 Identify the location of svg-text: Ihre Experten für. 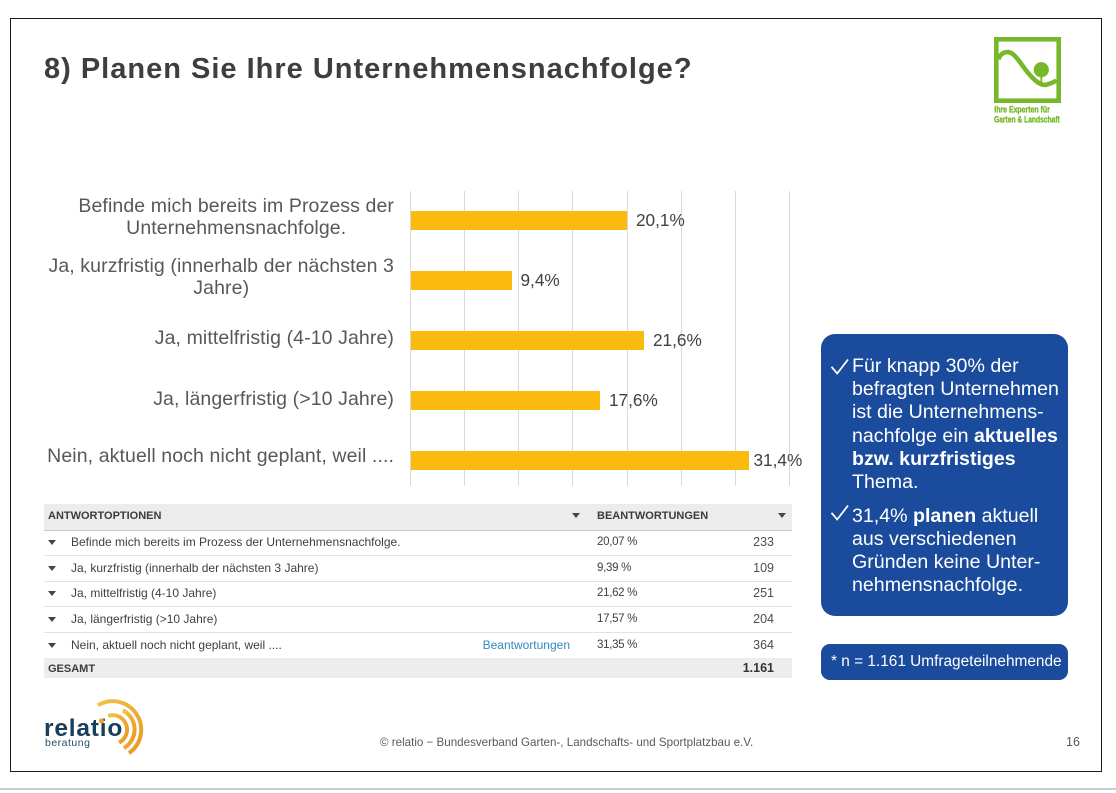
(1022, 110).